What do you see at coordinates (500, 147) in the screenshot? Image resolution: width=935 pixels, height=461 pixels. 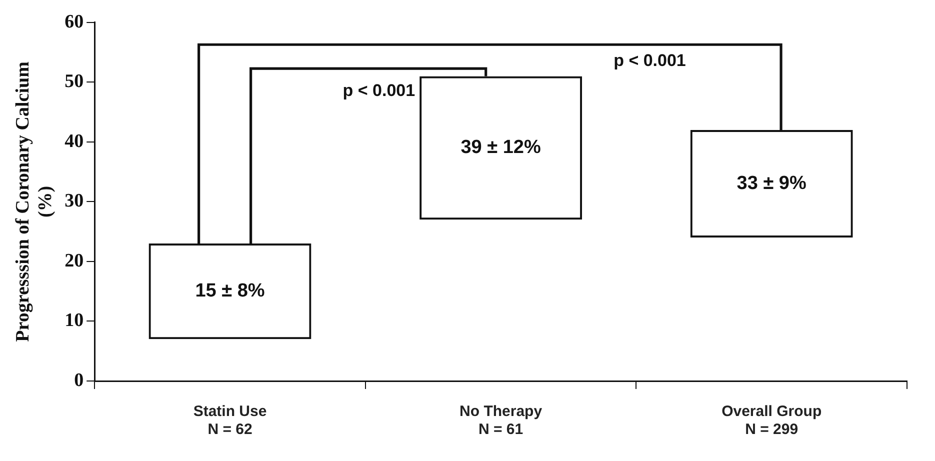 I see `annotation: 39 ± 12%` at bounding box center [500, 147].